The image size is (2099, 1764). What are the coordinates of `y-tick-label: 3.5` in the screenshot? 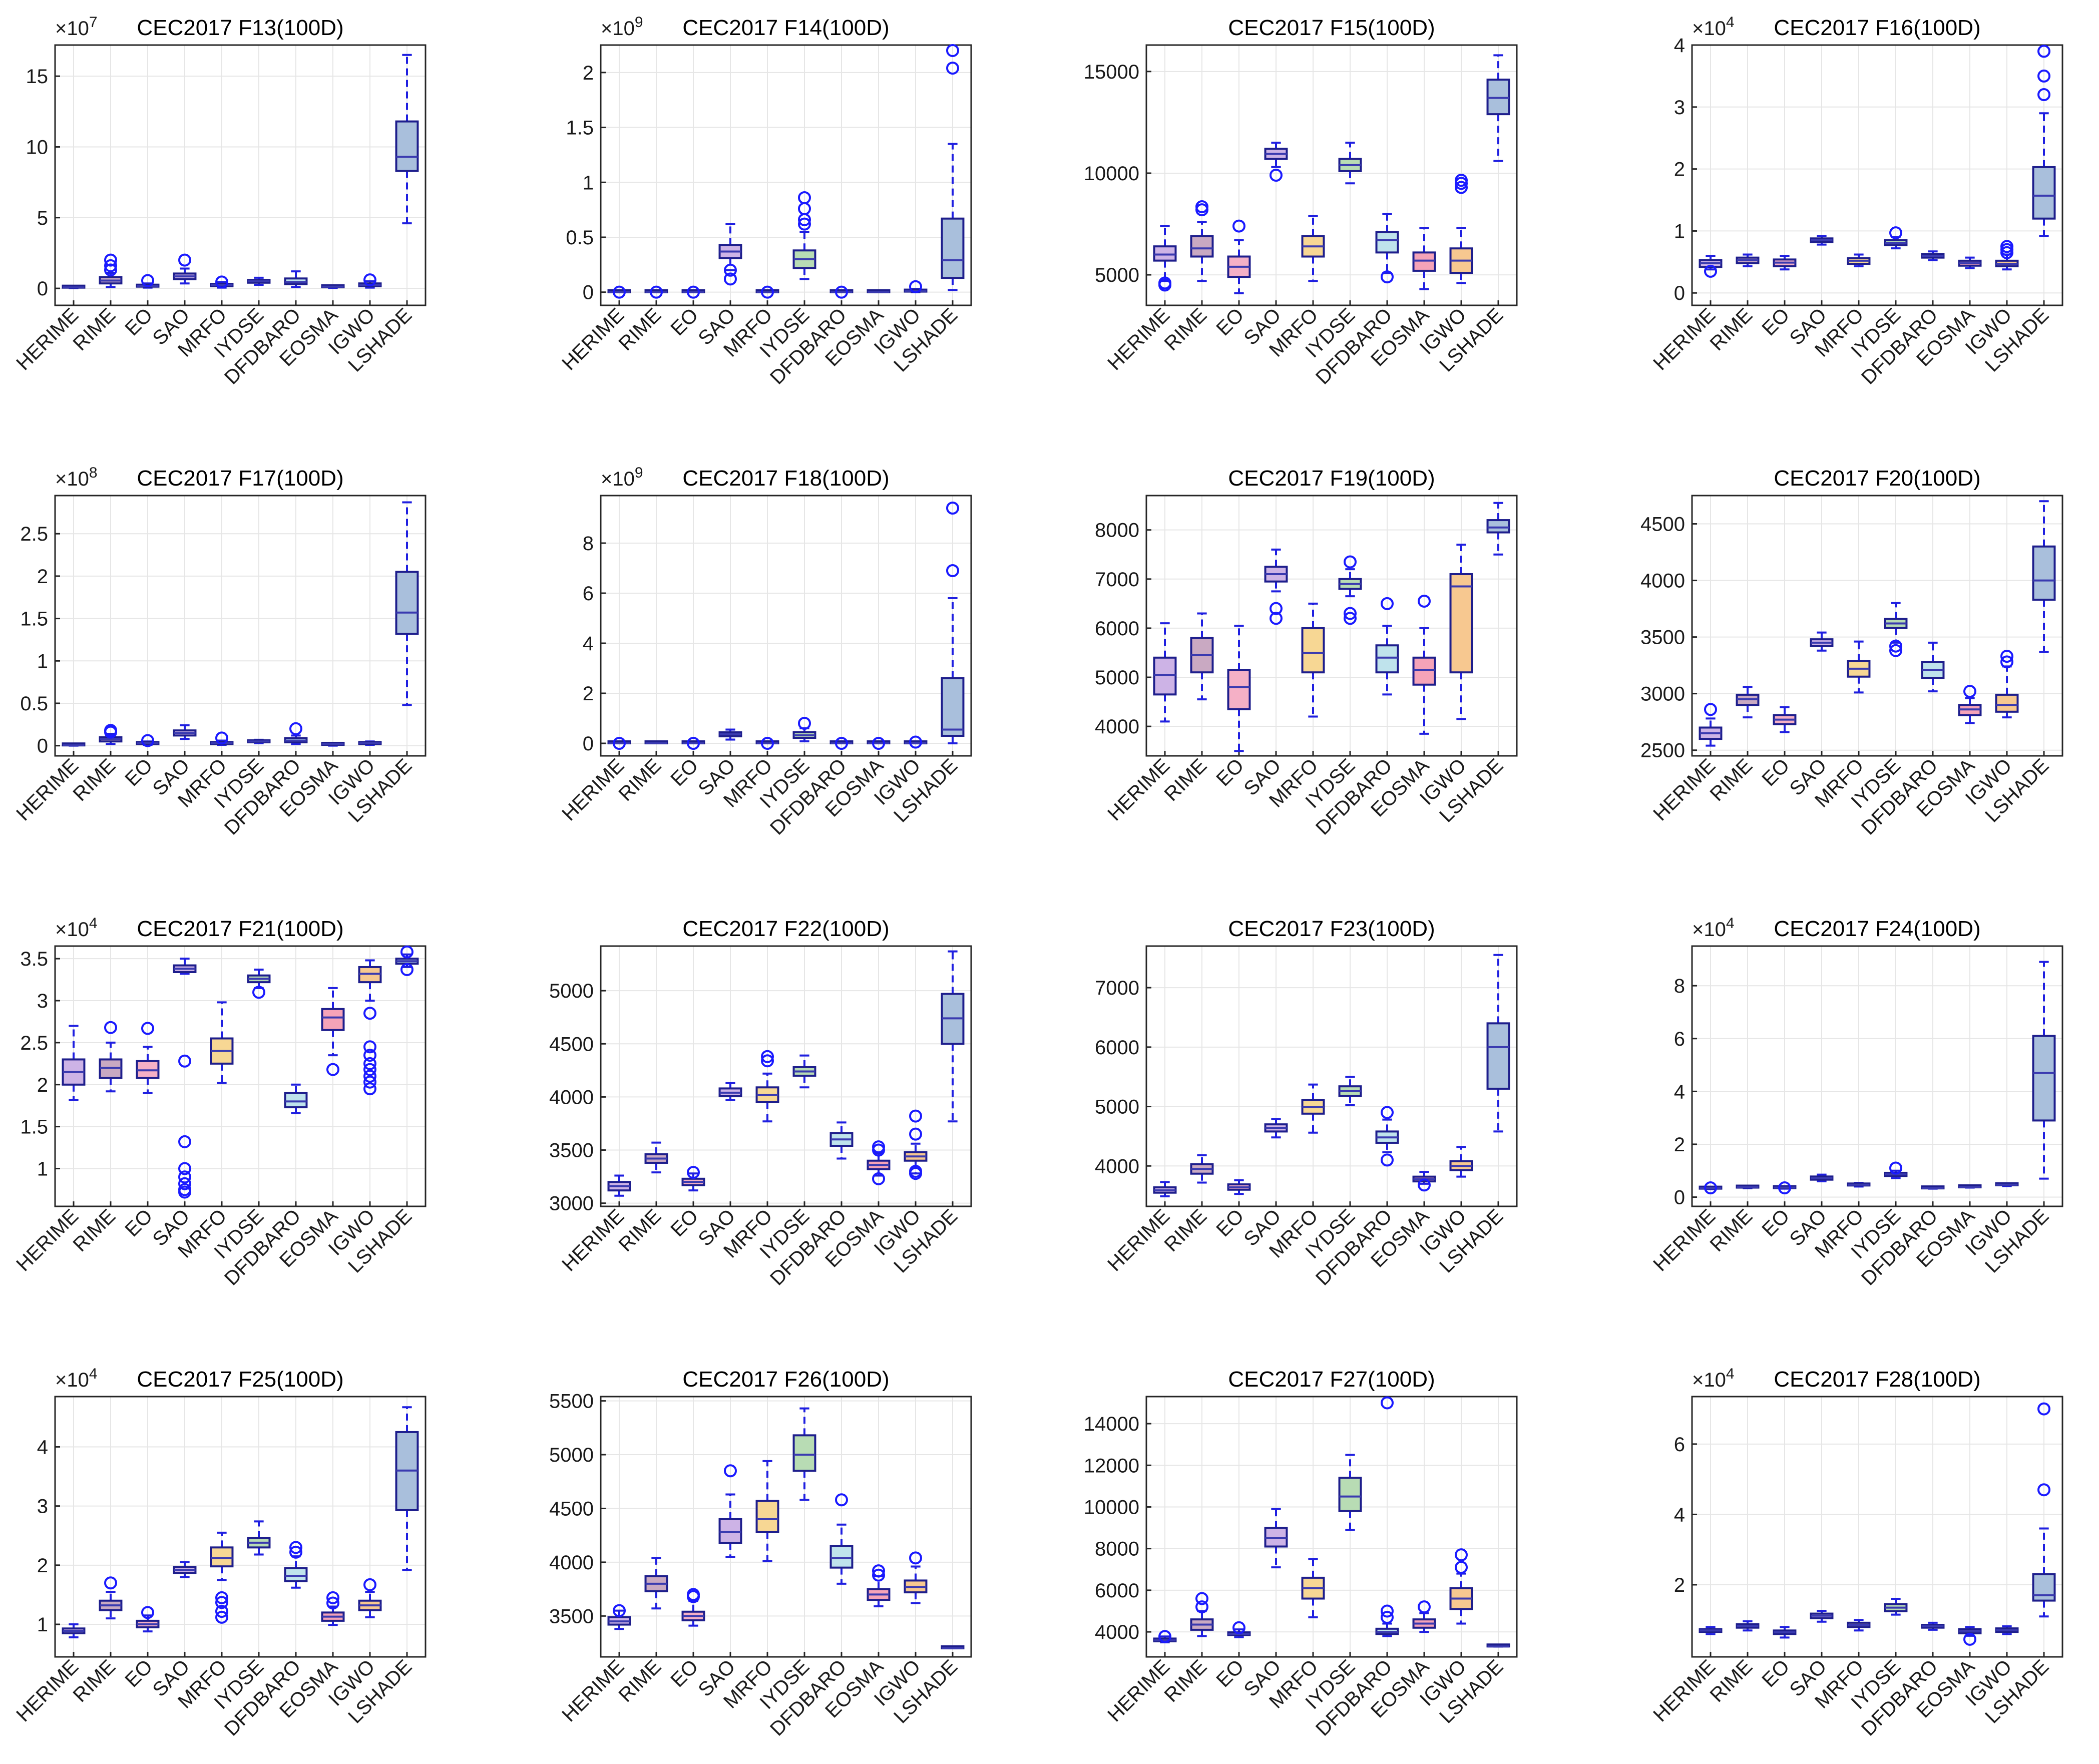 It's located at (34, 959).